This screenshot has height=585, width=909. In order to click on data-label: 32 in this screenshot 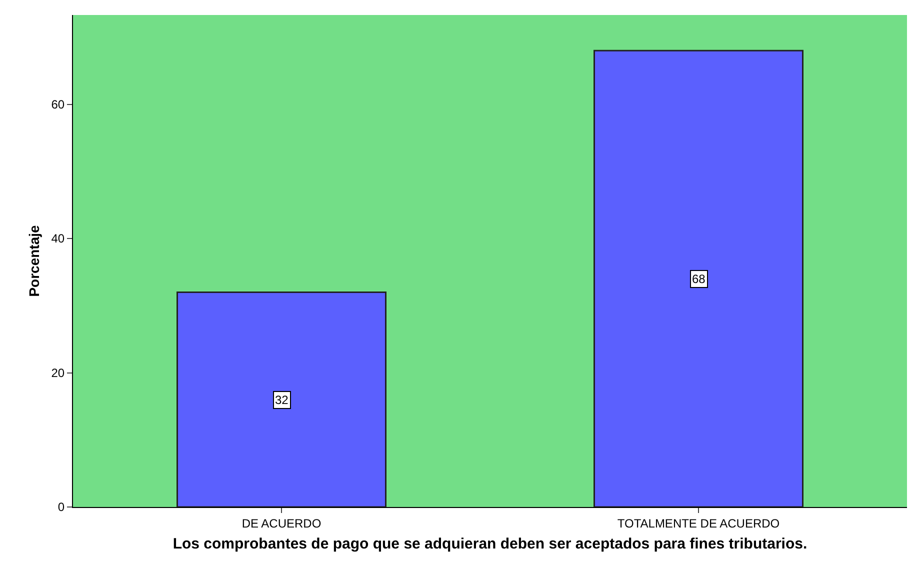, I will do `click(282, 400)`.